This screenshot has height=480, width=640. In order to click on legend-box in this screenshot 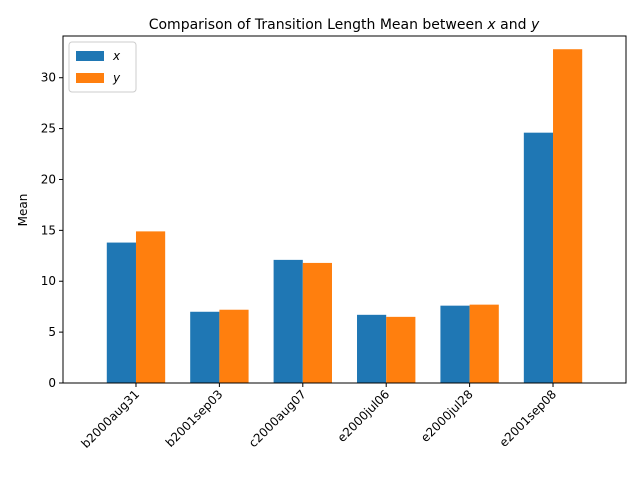, I will do `click(102, 67)`.